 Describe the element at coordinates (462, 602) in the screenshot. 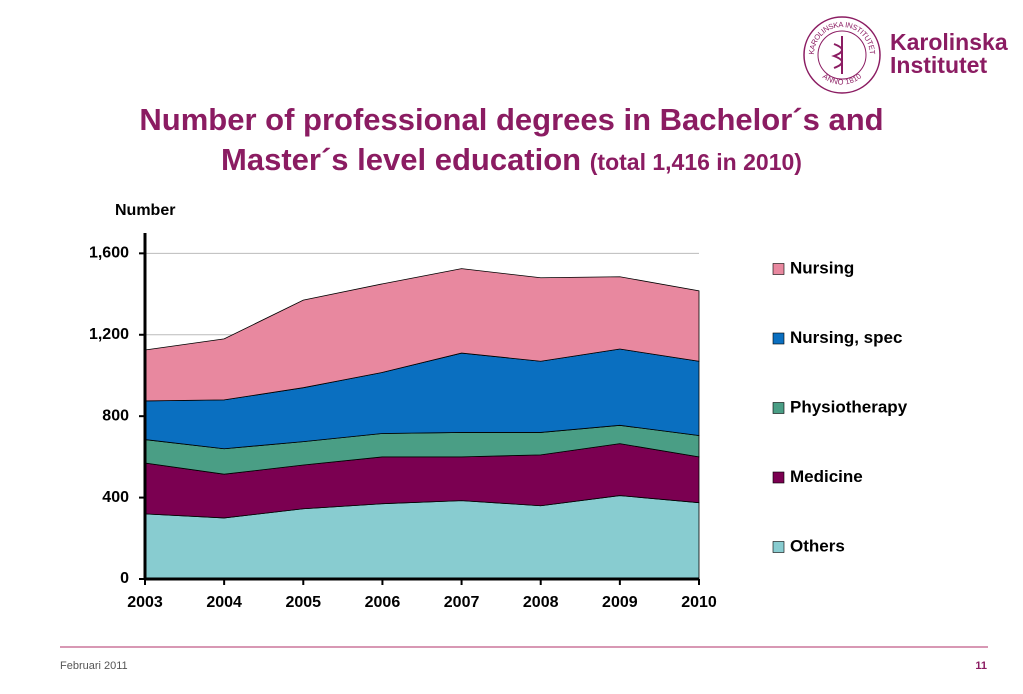

I see `x-tick-label: 2007` at that location.